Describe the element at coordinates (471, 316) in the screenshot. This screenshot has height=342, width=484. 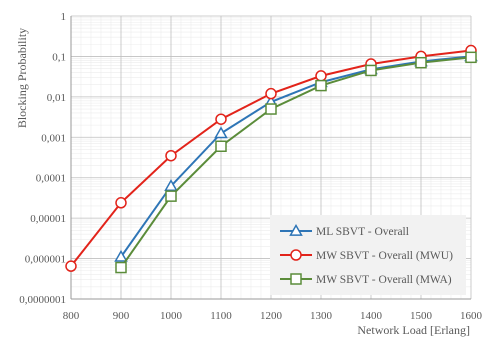
I see `x-tick-label: 1600` at that location.